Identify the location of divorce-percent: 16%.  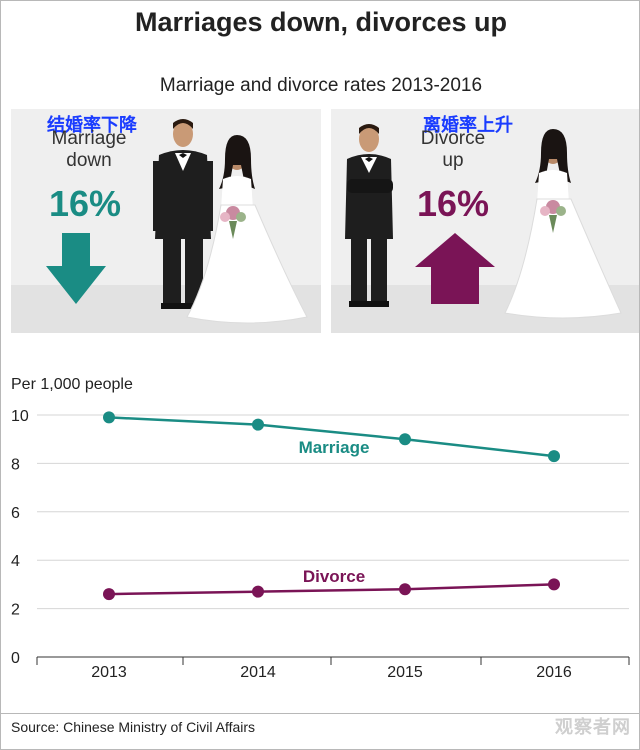
(453, 203).